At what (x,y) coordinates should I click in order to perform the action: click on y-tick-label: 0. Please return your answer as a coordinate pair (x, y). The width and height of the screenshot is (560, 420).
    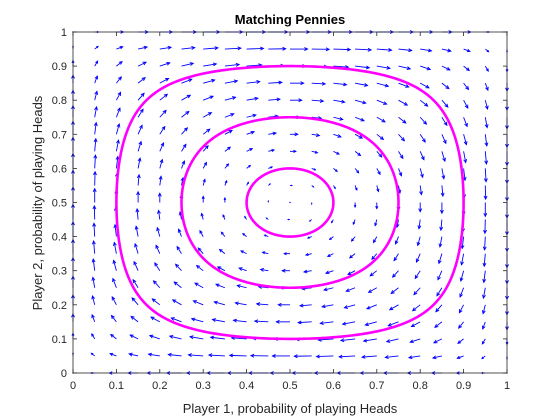
    Looking at the image, I should click on (64, 374).